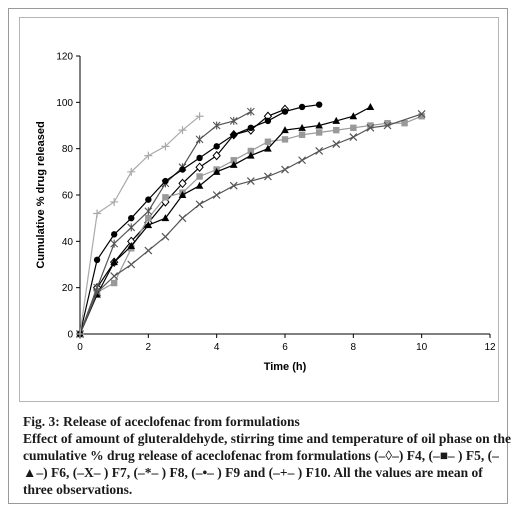 This screenshot has height=513, width=520. Describe the element at coordinates (422, 347) in the screenshot. I see `x-tick-label: 10` at that location.